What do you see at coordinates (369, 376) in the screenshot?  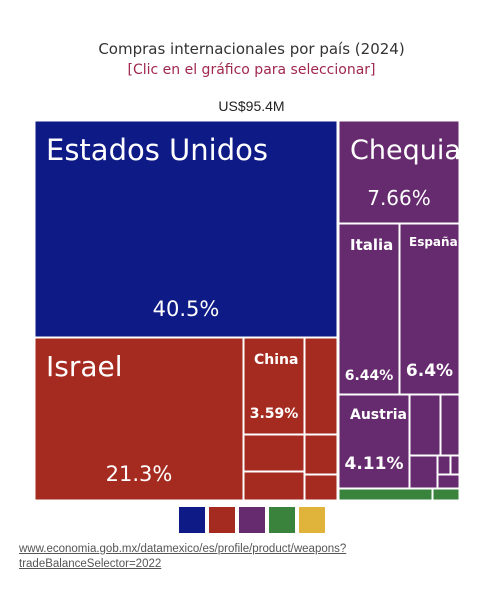 I see `tile-value-italia: 6.44%` at bounding box center [369, 376].